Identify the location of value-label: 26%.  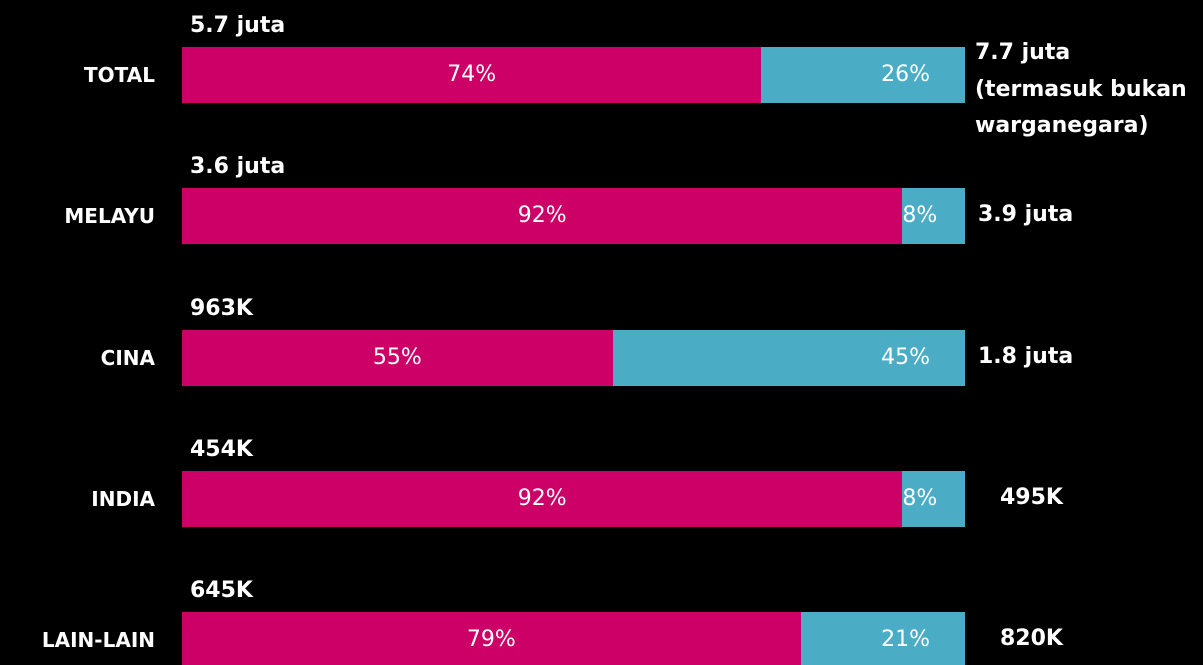
(905, 74).